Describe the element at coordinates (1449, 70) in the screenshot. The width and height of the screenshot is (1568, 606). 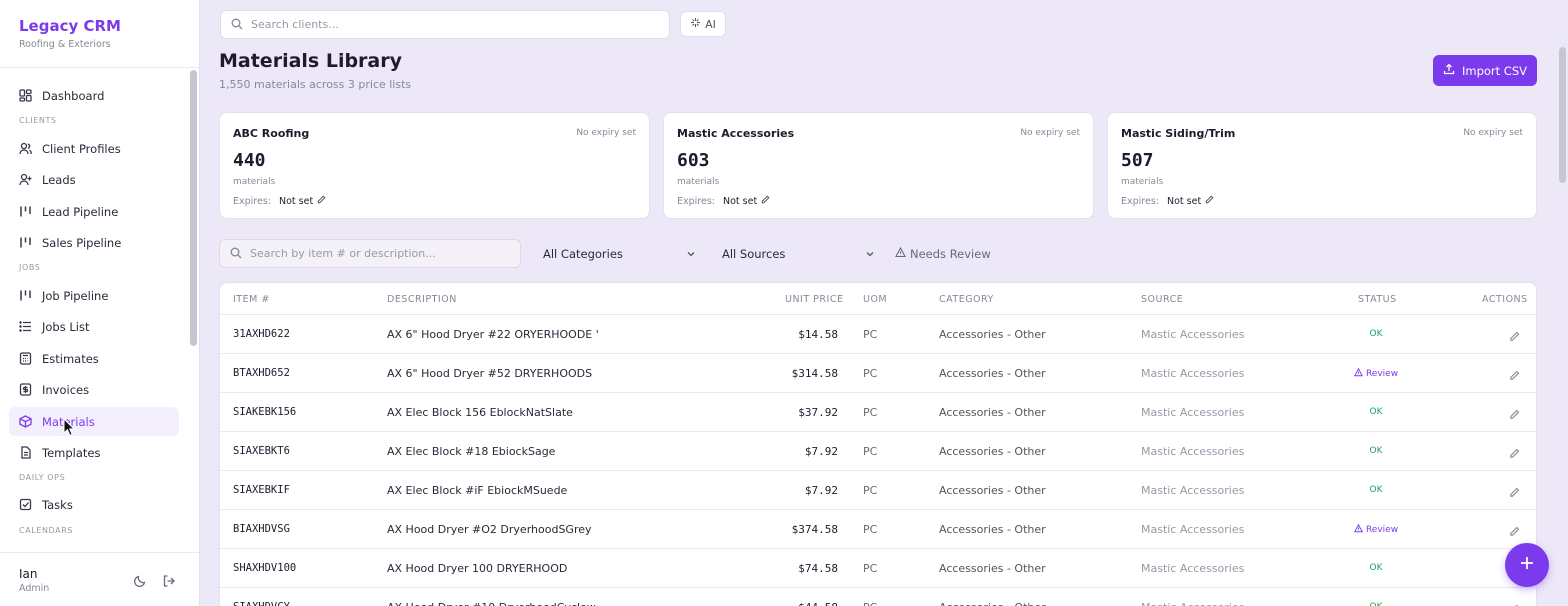
I see `upload-icon` at that location.